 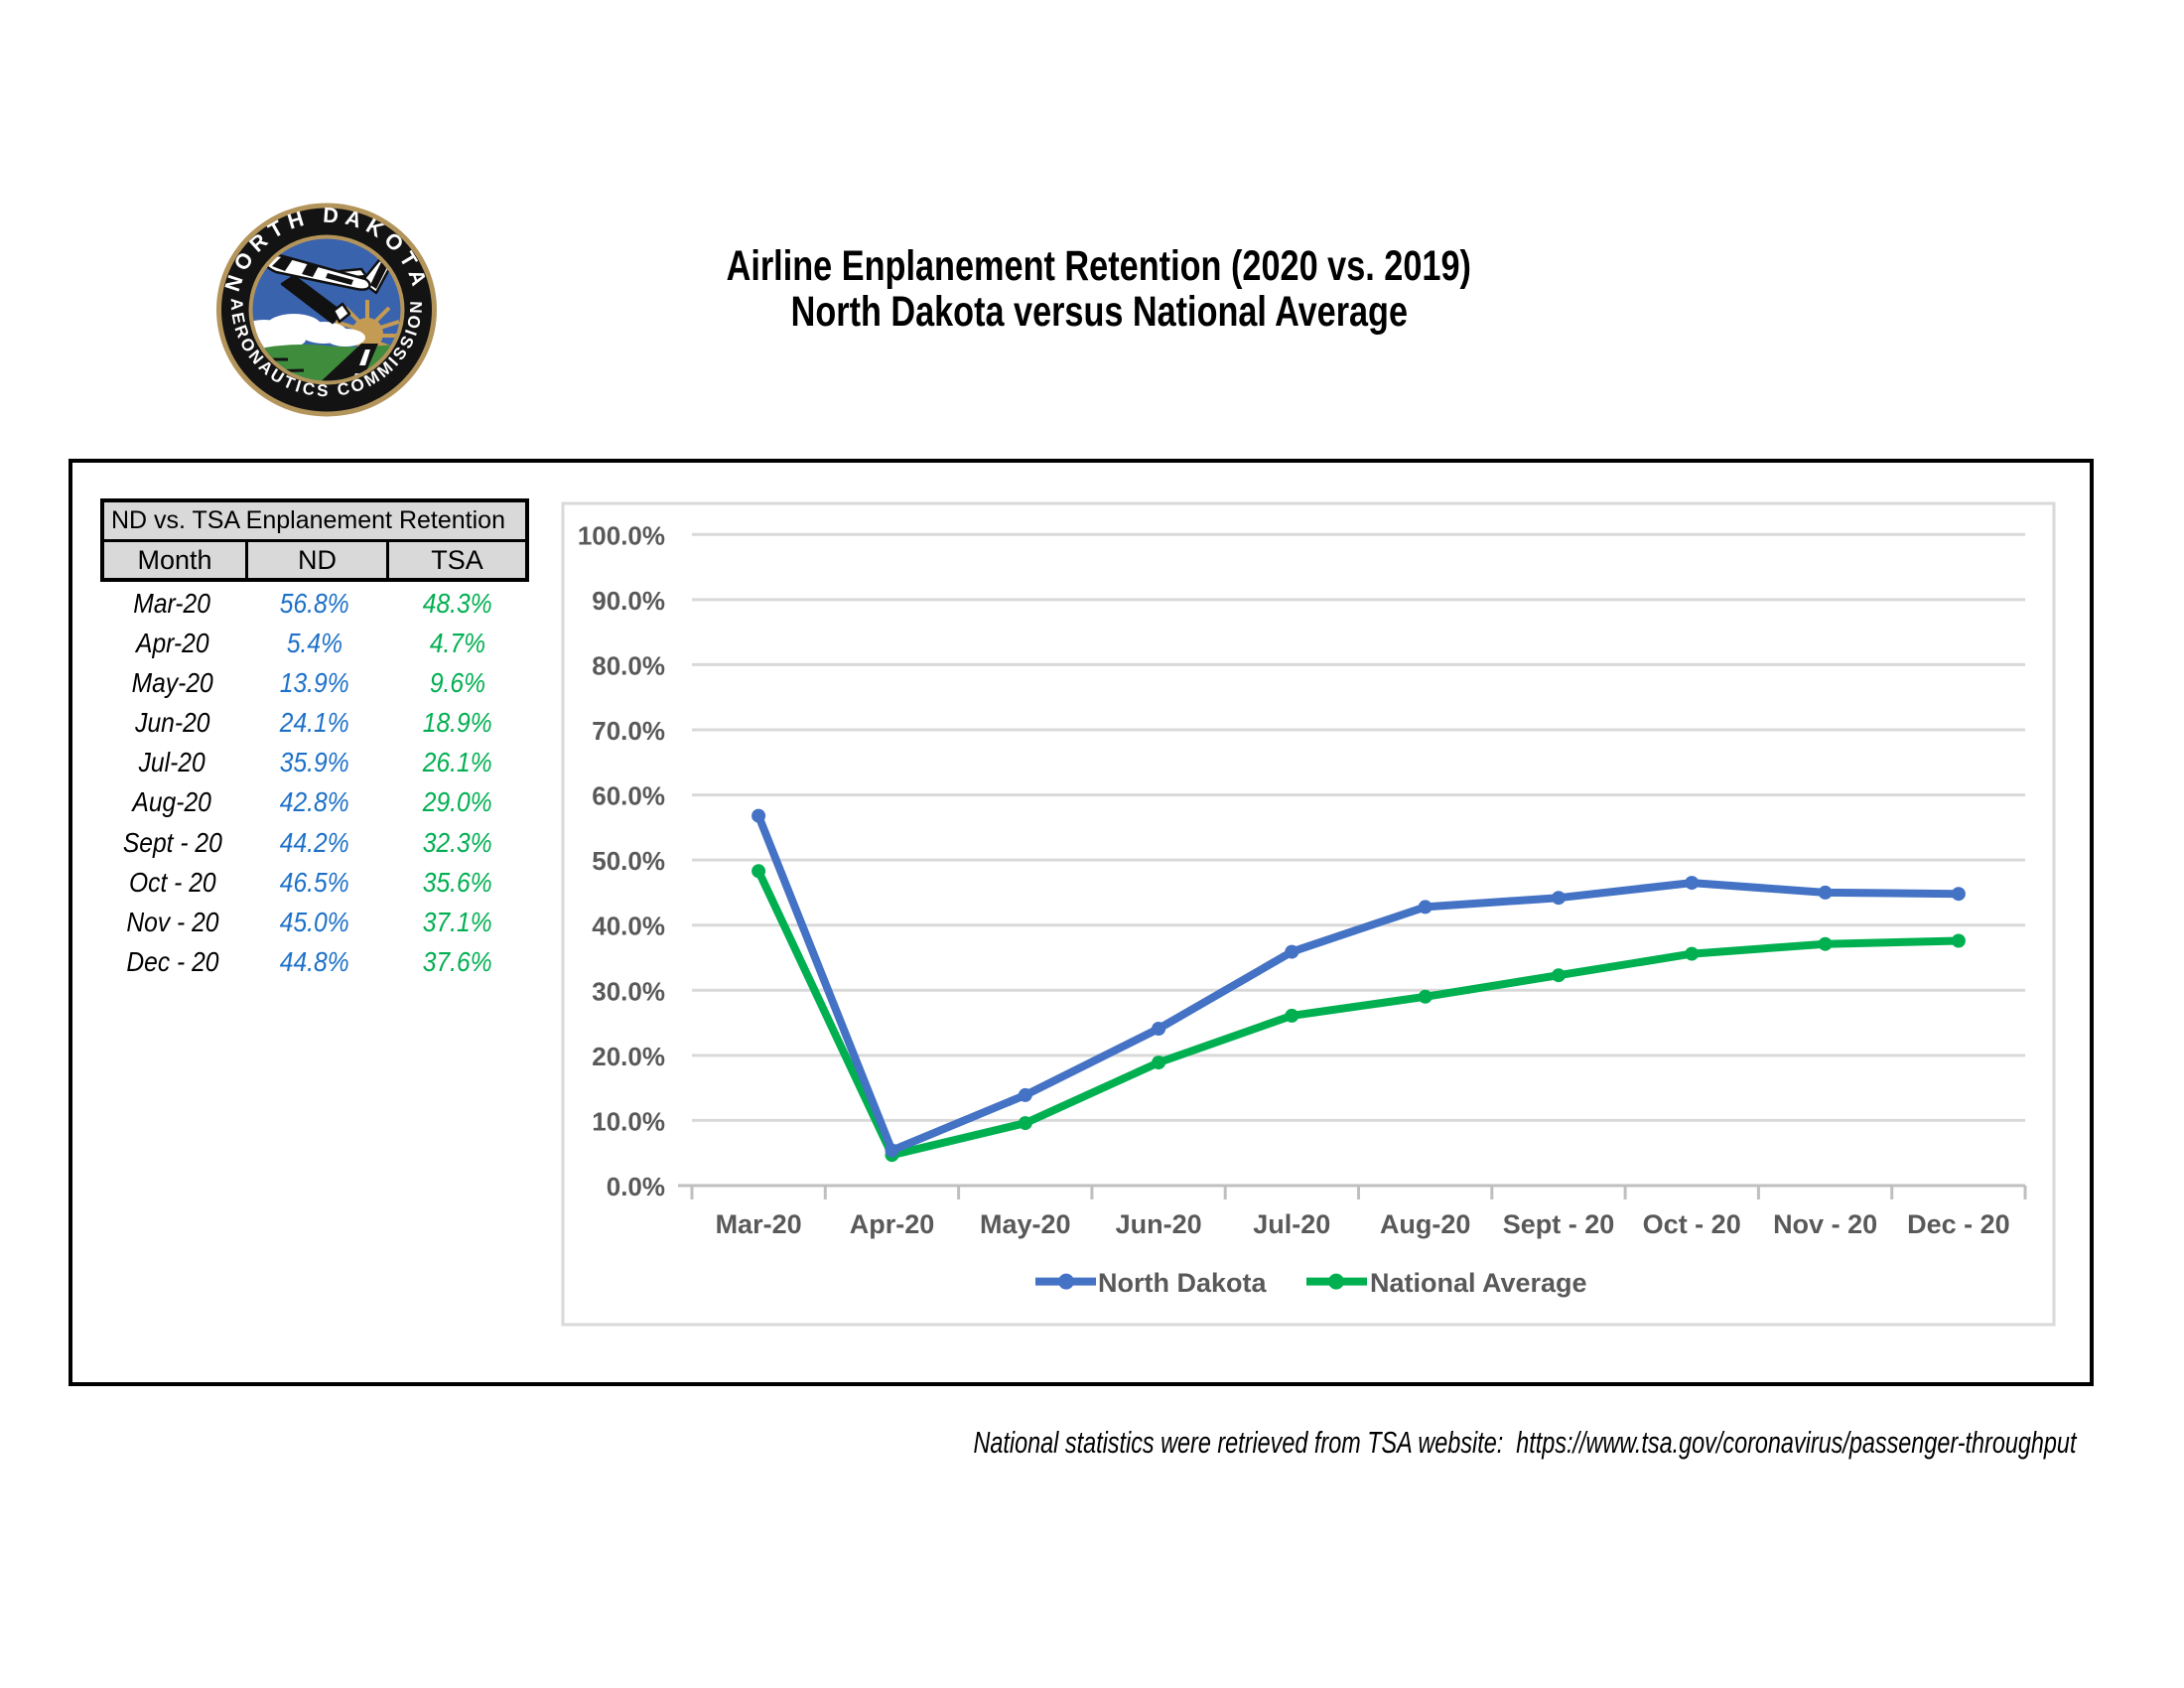 I want to click on svg-text: May-20, so click(x=1025, y=1224).